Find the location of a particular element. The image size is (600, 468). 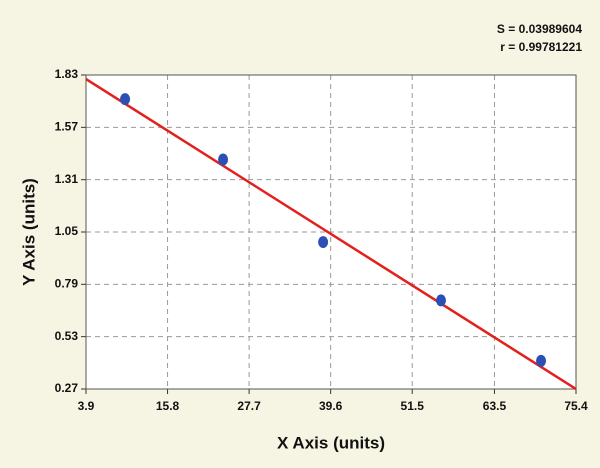

x-tick-label: 63.5 is located at coordinates (495, 406).